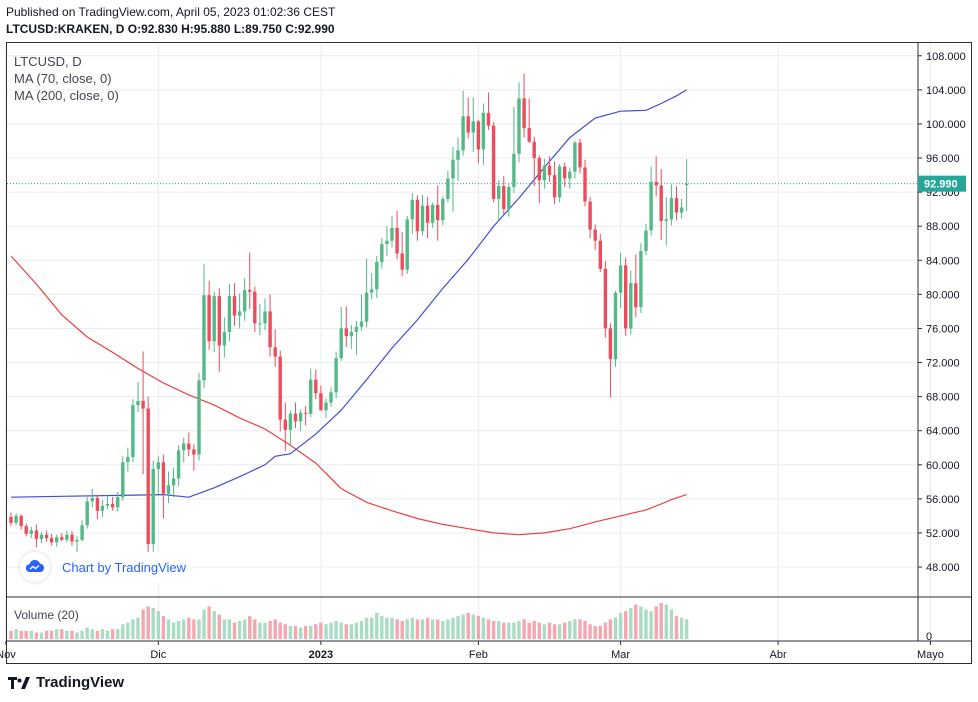 The image size is (978, 702). What do you see at coordinates (943, 227) in the screenshot?
I see `price-tick-label: 88.000` at bounding box center [943, 227].